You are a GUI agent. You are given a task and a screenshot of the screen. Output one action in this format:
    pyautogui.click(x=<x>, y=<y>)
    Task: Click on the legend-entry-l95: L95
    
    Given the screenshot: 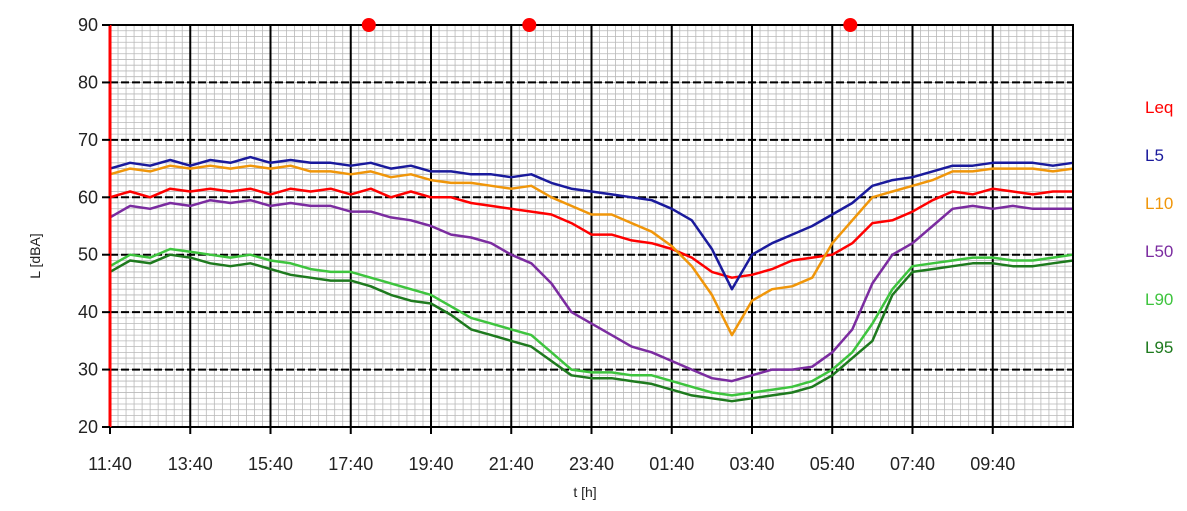 What is the action you would take?
    pyautogui.click(x=1159, y=347)
    